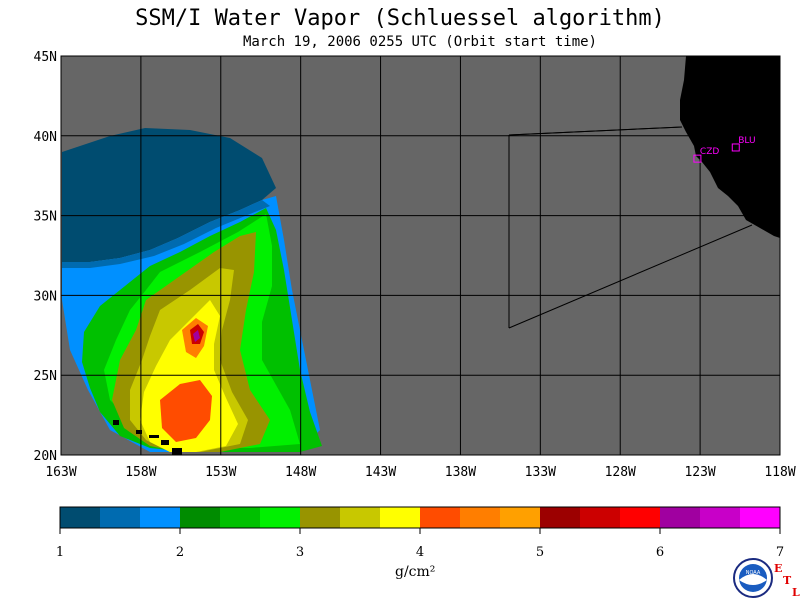 This screenshot has height=600, width=800. I want to click on etl-letter: E, so click(778, 568).